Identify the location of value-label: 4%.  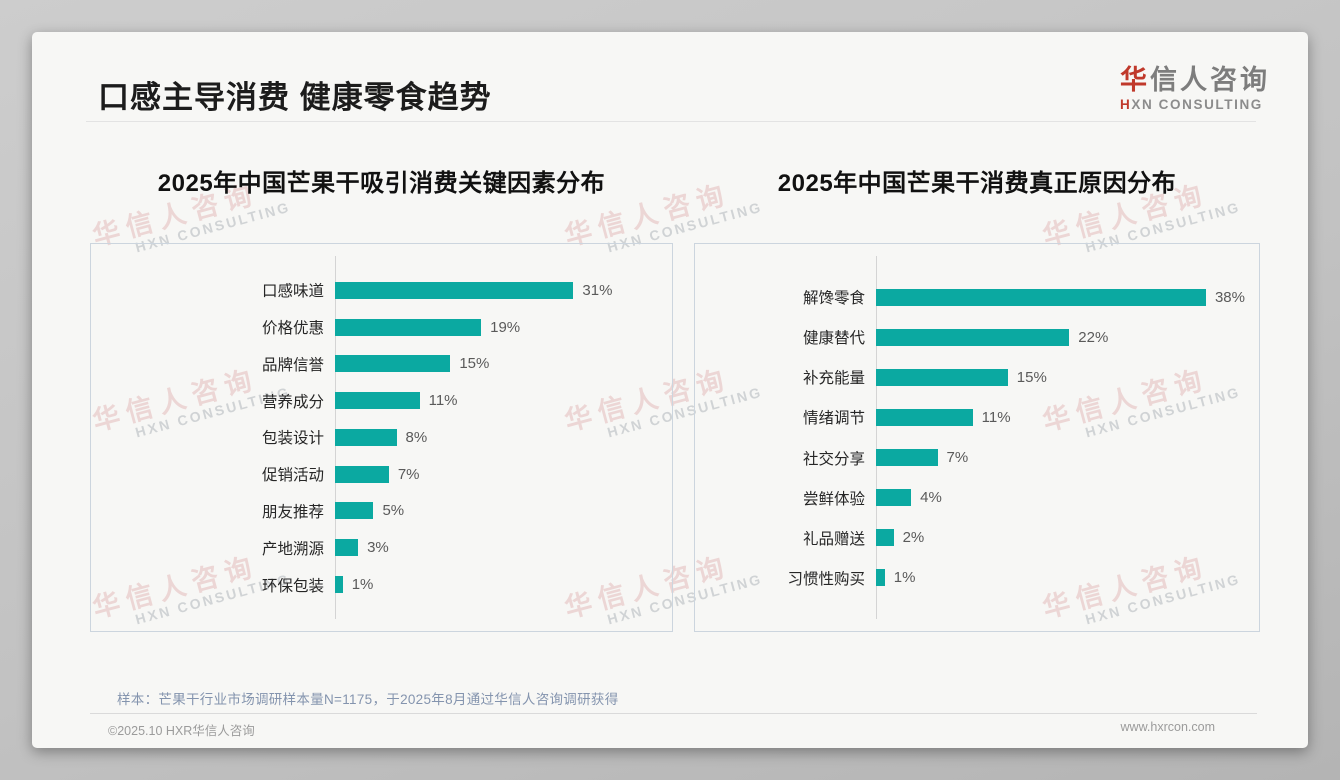
(931, 498).